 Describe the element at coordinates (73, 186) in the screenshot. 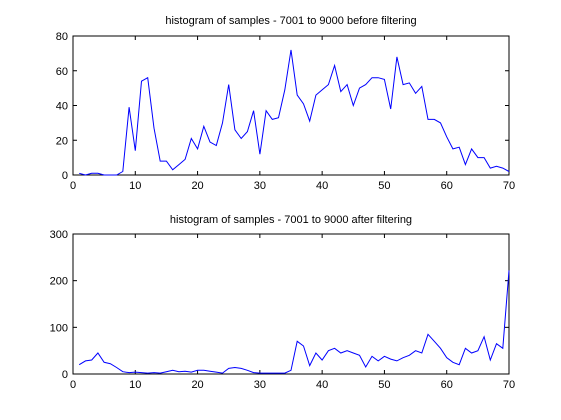

I see `x-tick-label-top: 0` at that location.